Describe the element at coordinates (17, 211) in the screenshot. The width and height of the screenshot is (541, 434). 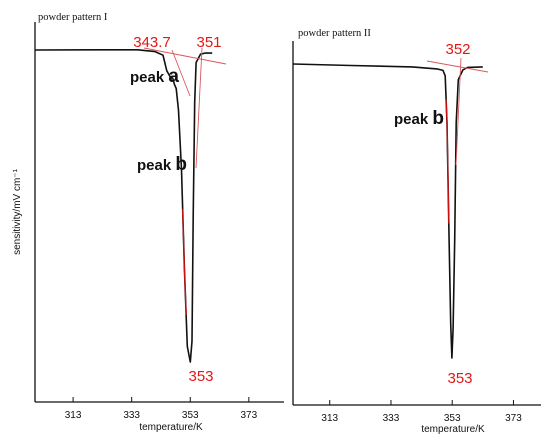
I see `y-axis-label: sensitivity/mV cm⁻¹` at that location.